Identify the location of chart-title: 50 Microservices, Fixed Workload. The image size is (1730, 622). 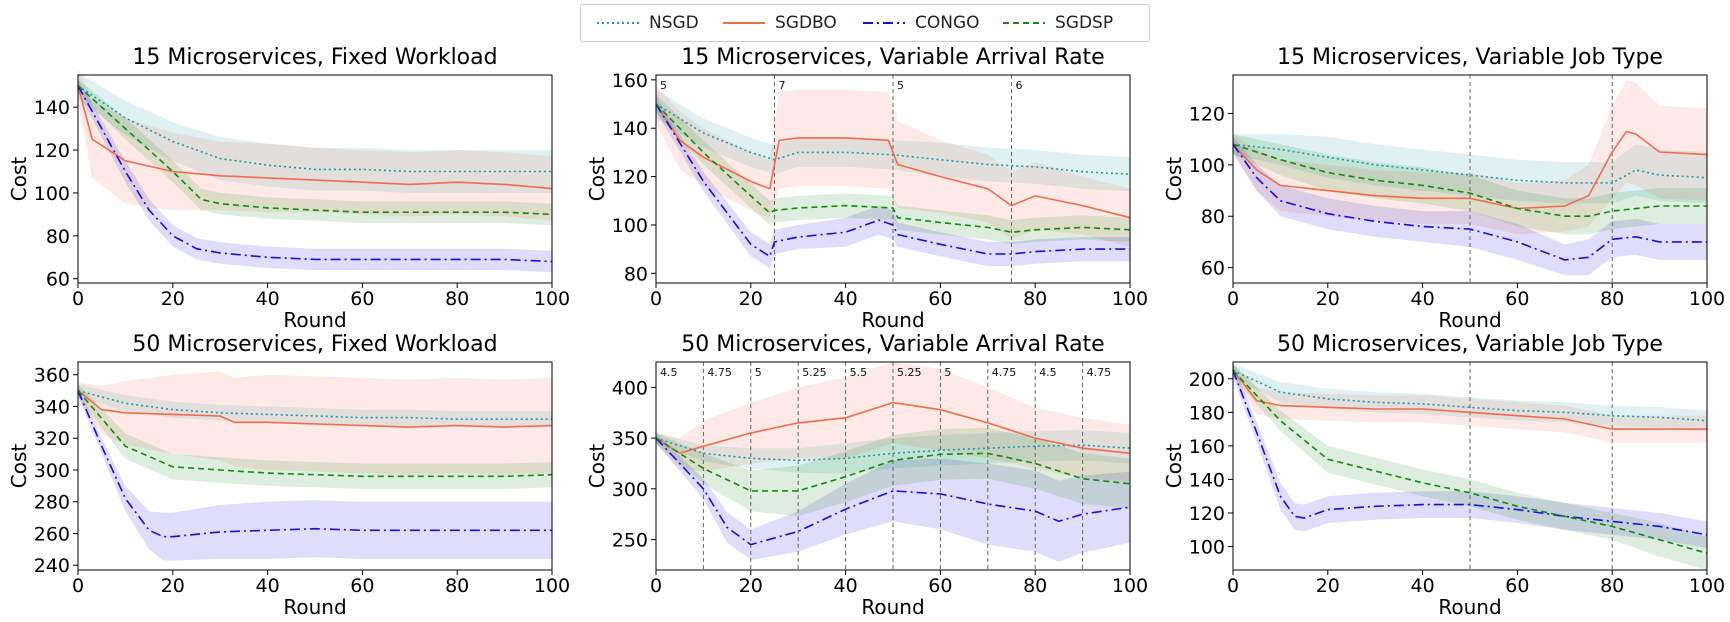
(314, 344).